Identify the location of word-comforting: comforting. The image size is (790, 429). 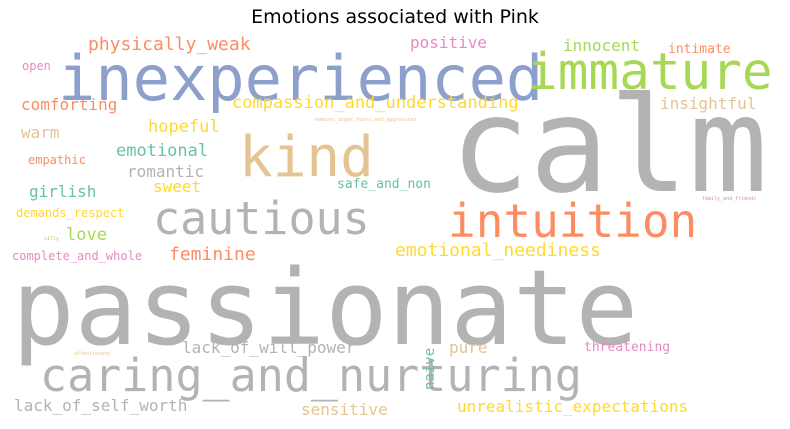
(69, 104).